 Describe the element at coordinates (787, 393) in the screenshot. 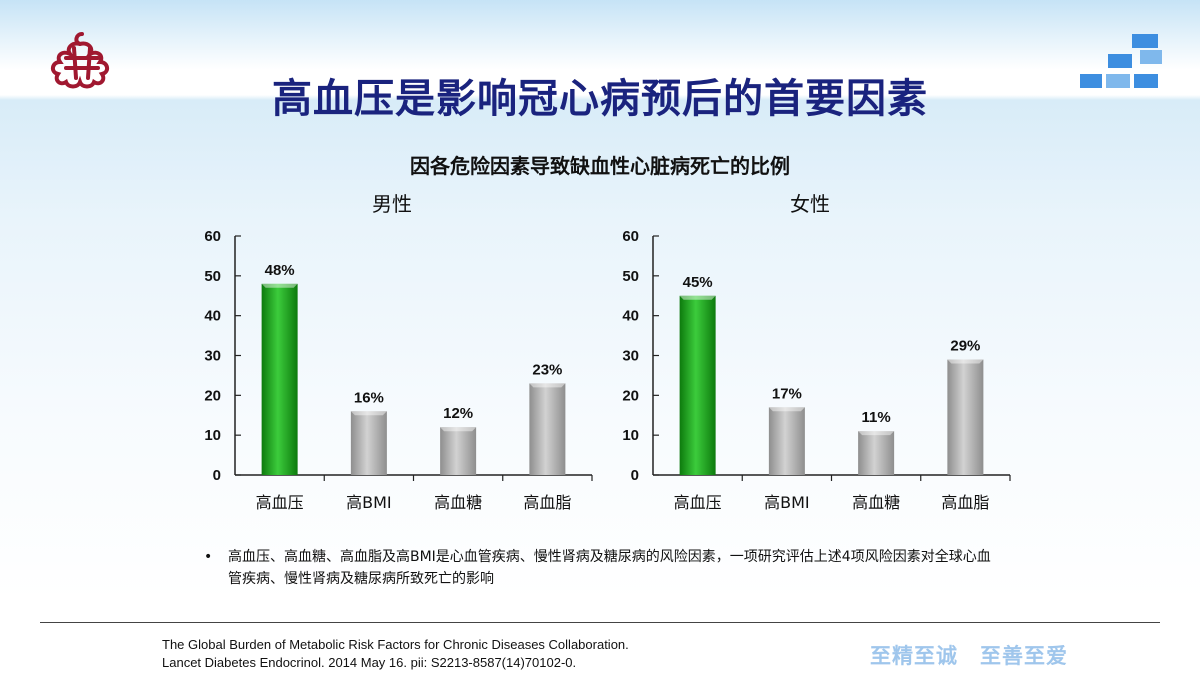

I see `female-data-label: 17%` at that location.